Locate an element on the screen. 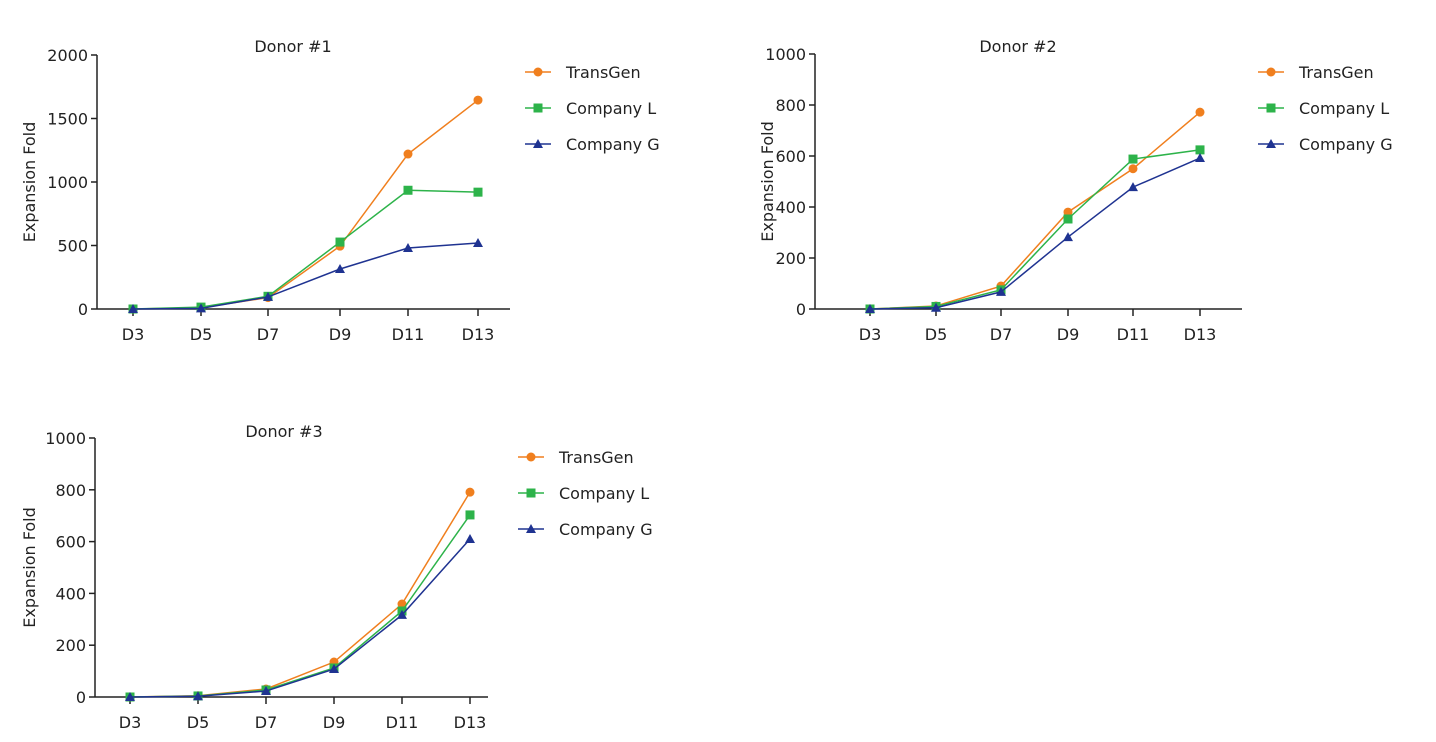 Image resolution: width=1436 pixels, height=742 pixels. x-tick-label: D13 is located at coordinates (1200, 334).